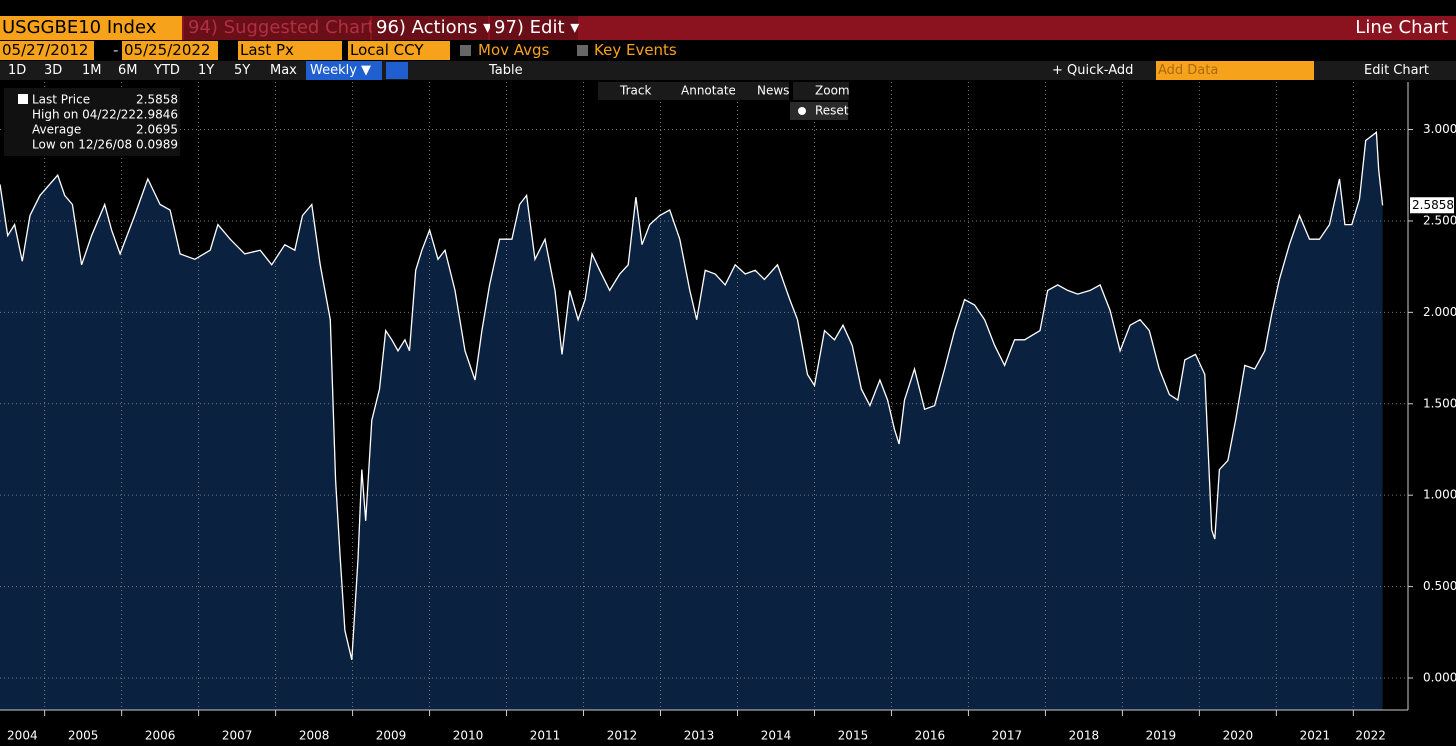  Describe the element at coordinates (17, 70) in the screenshot. I see `period: 1D` at that location.